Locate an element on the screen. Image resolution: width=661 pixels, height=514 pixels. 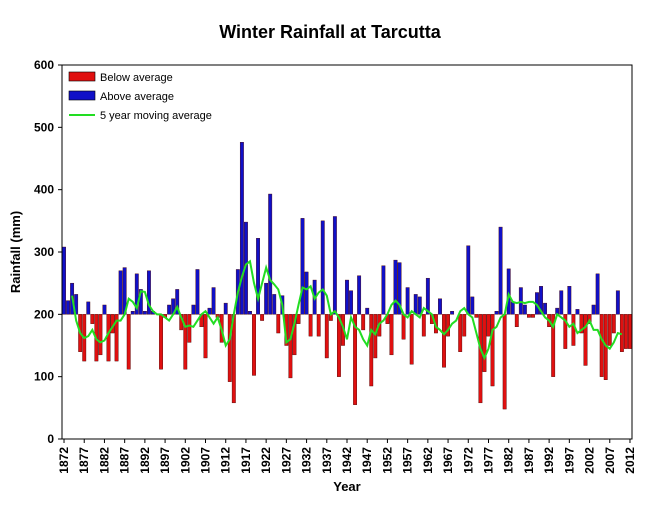
x-tick-label: 1982 is located at coordinates (509, 460).